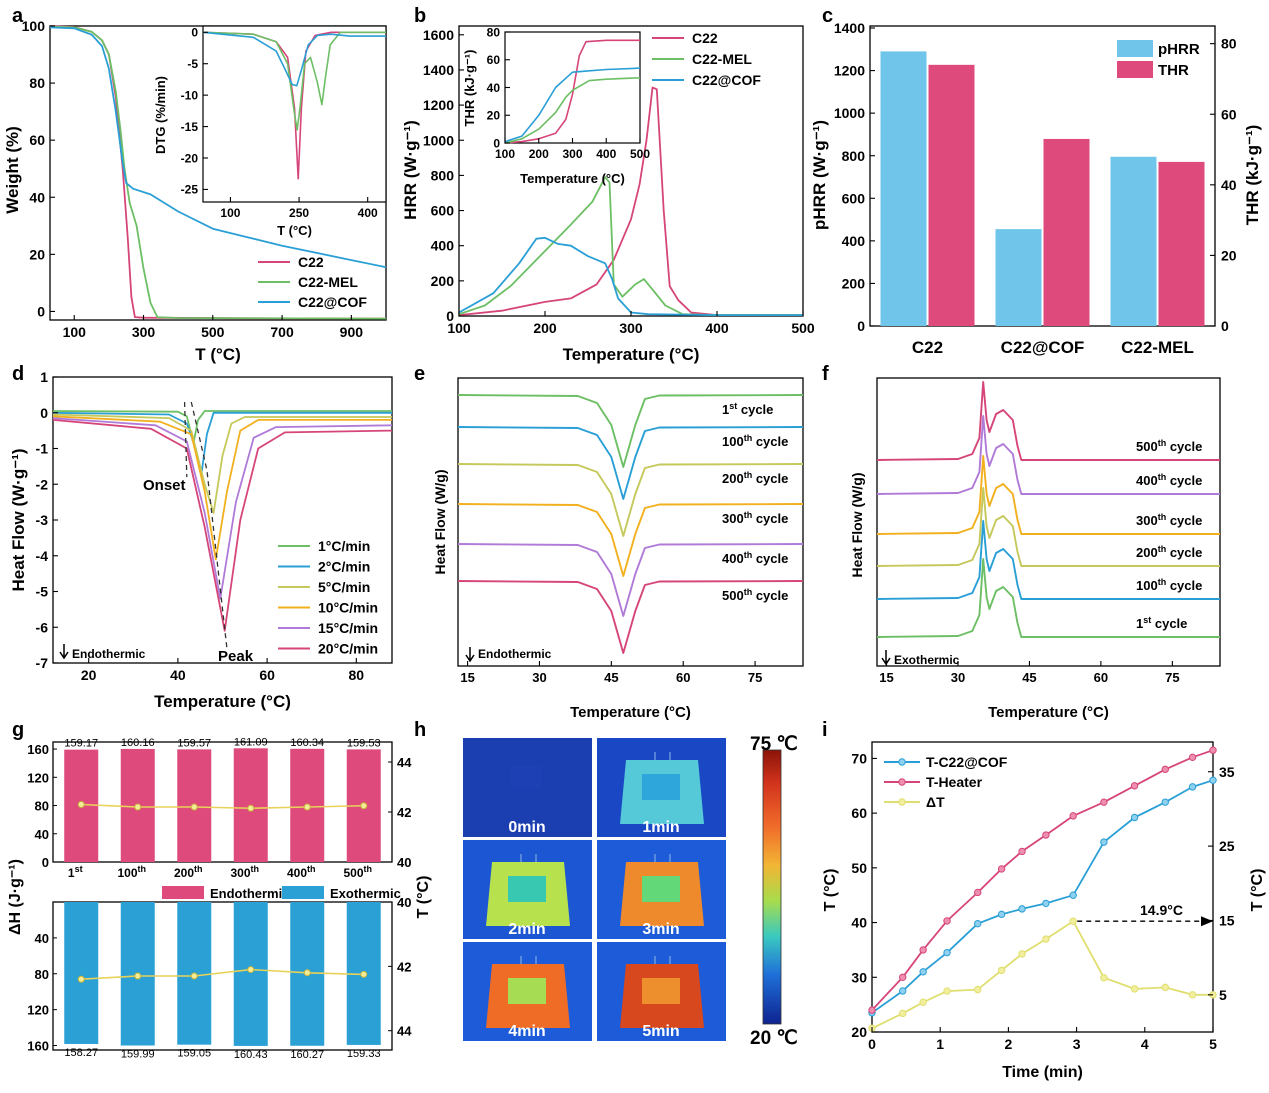 This screenshot has height=1093, width=1269. Describe the element at coordinates (222, 806) in the screenshot. I see `temperature-line` at that location.